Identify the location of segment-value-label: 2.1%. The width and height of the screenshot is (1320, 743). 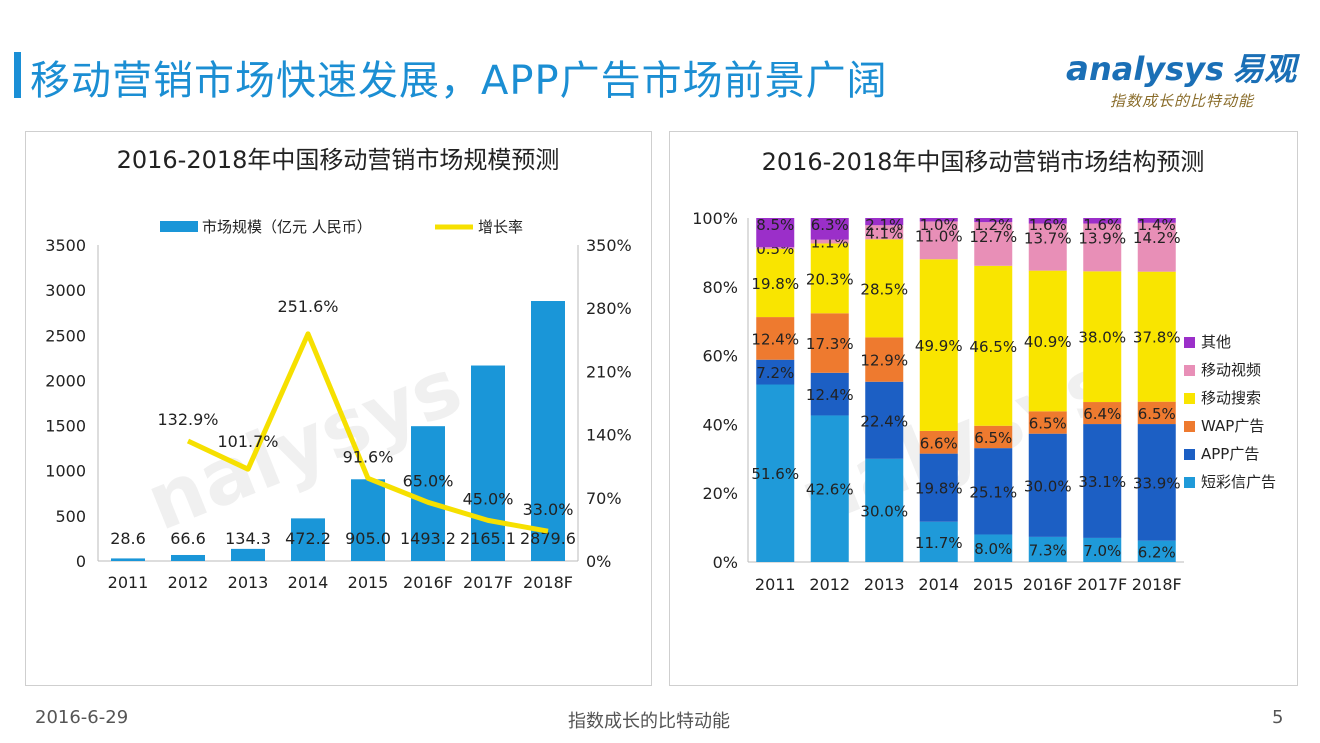
(884, 225).